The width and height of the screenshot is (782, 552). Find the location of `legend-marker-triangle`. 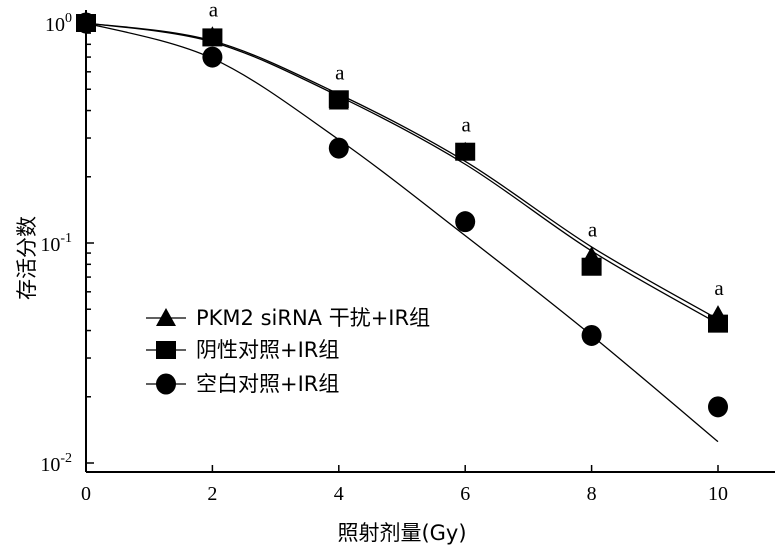

legend-marker-triangle is located at coordinates (166, 317).